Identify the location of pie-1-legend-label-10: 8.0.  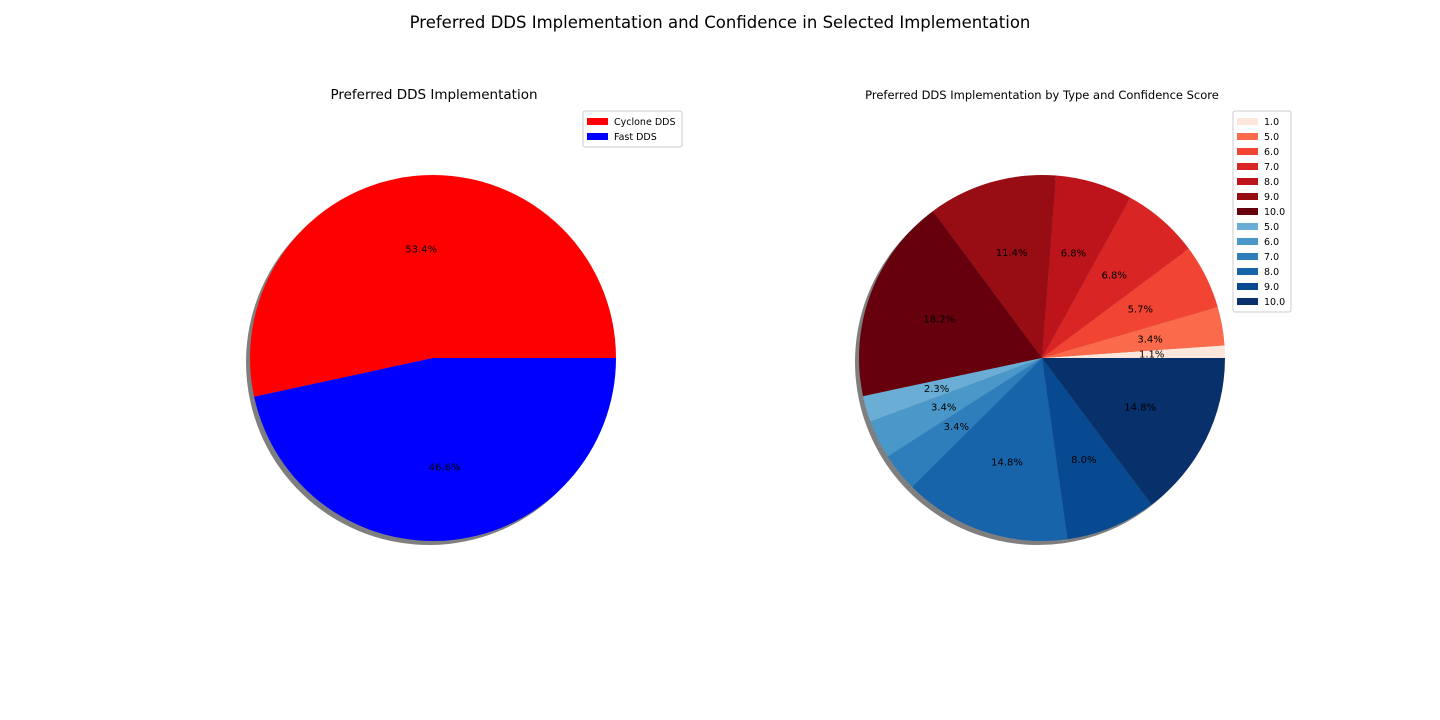
(1271, 272).